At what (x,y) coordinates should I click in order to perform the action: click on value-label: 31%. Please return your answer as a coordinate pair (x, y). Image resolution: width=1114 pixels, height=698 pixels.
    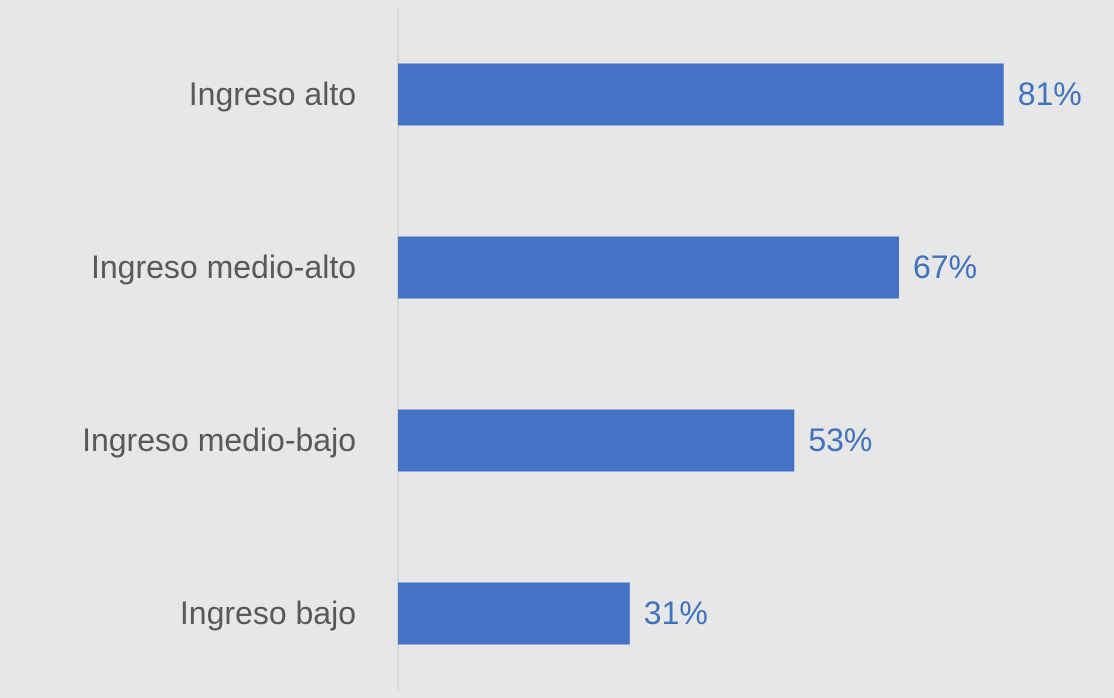
    Looking at the image, I should click on (676, 613).